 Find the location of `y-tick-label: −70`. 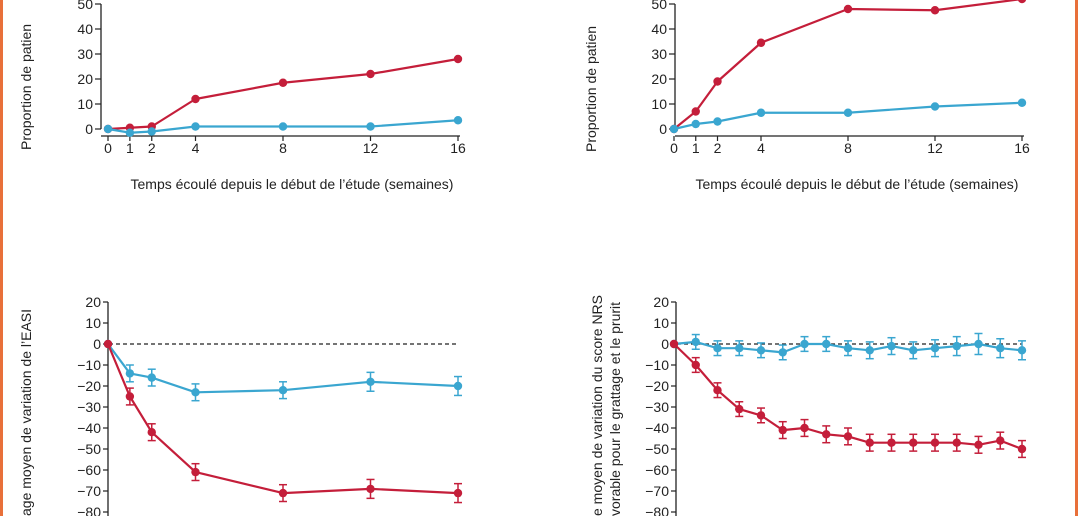

y-tick-label: −70 is located at coordinates (657, 491).